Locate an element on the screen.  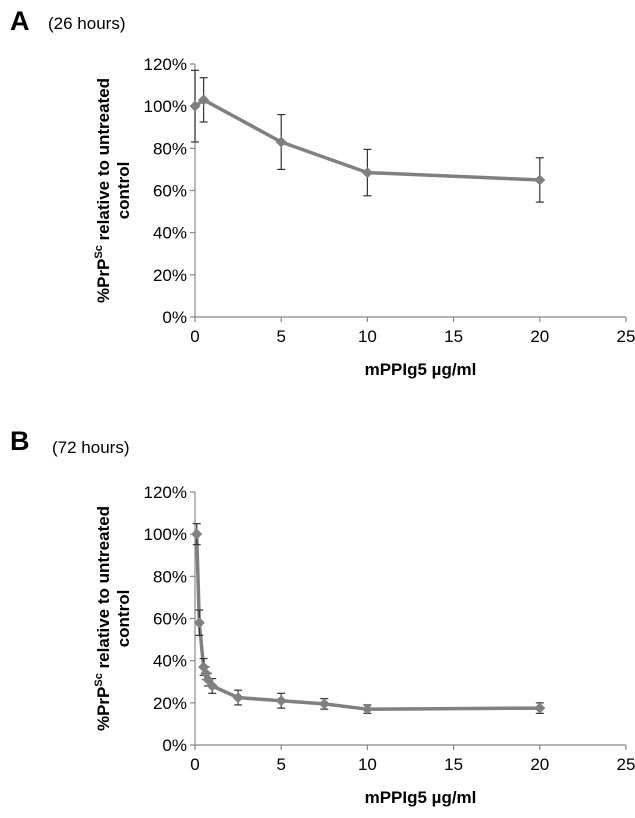
panel-a-subtitle: (26 hours) is located at coordinates (87, 23).